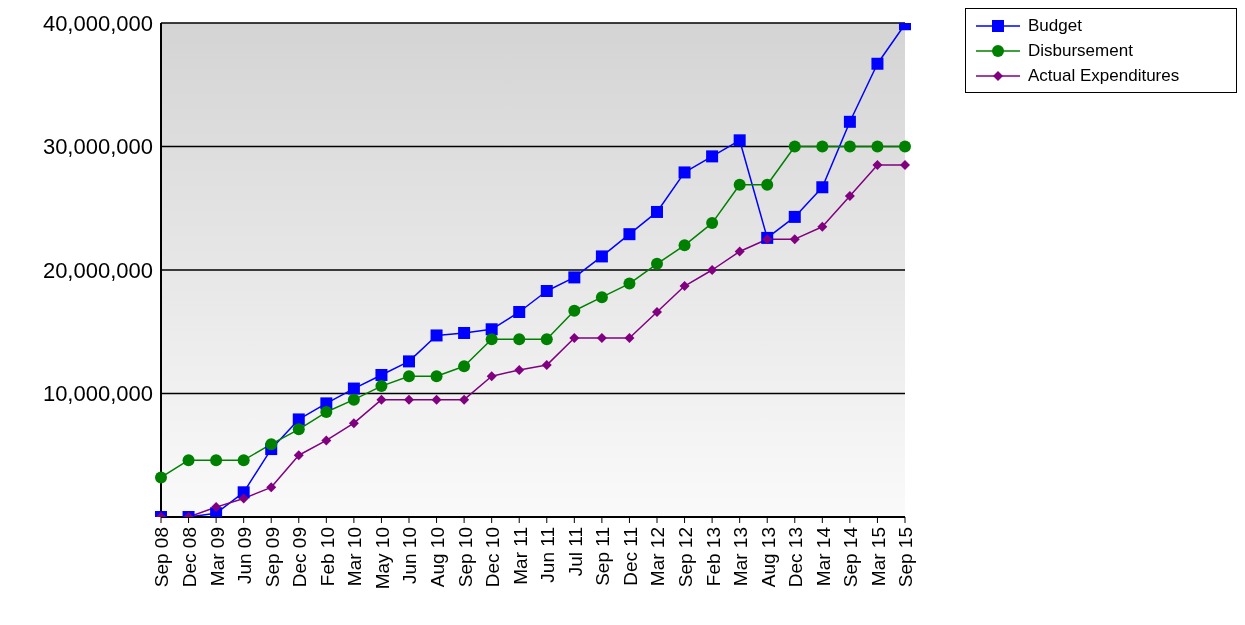  Describe the element at coordinates (1080, 51) in the screenshot. I see `legend-label: Disbursement` at that location.